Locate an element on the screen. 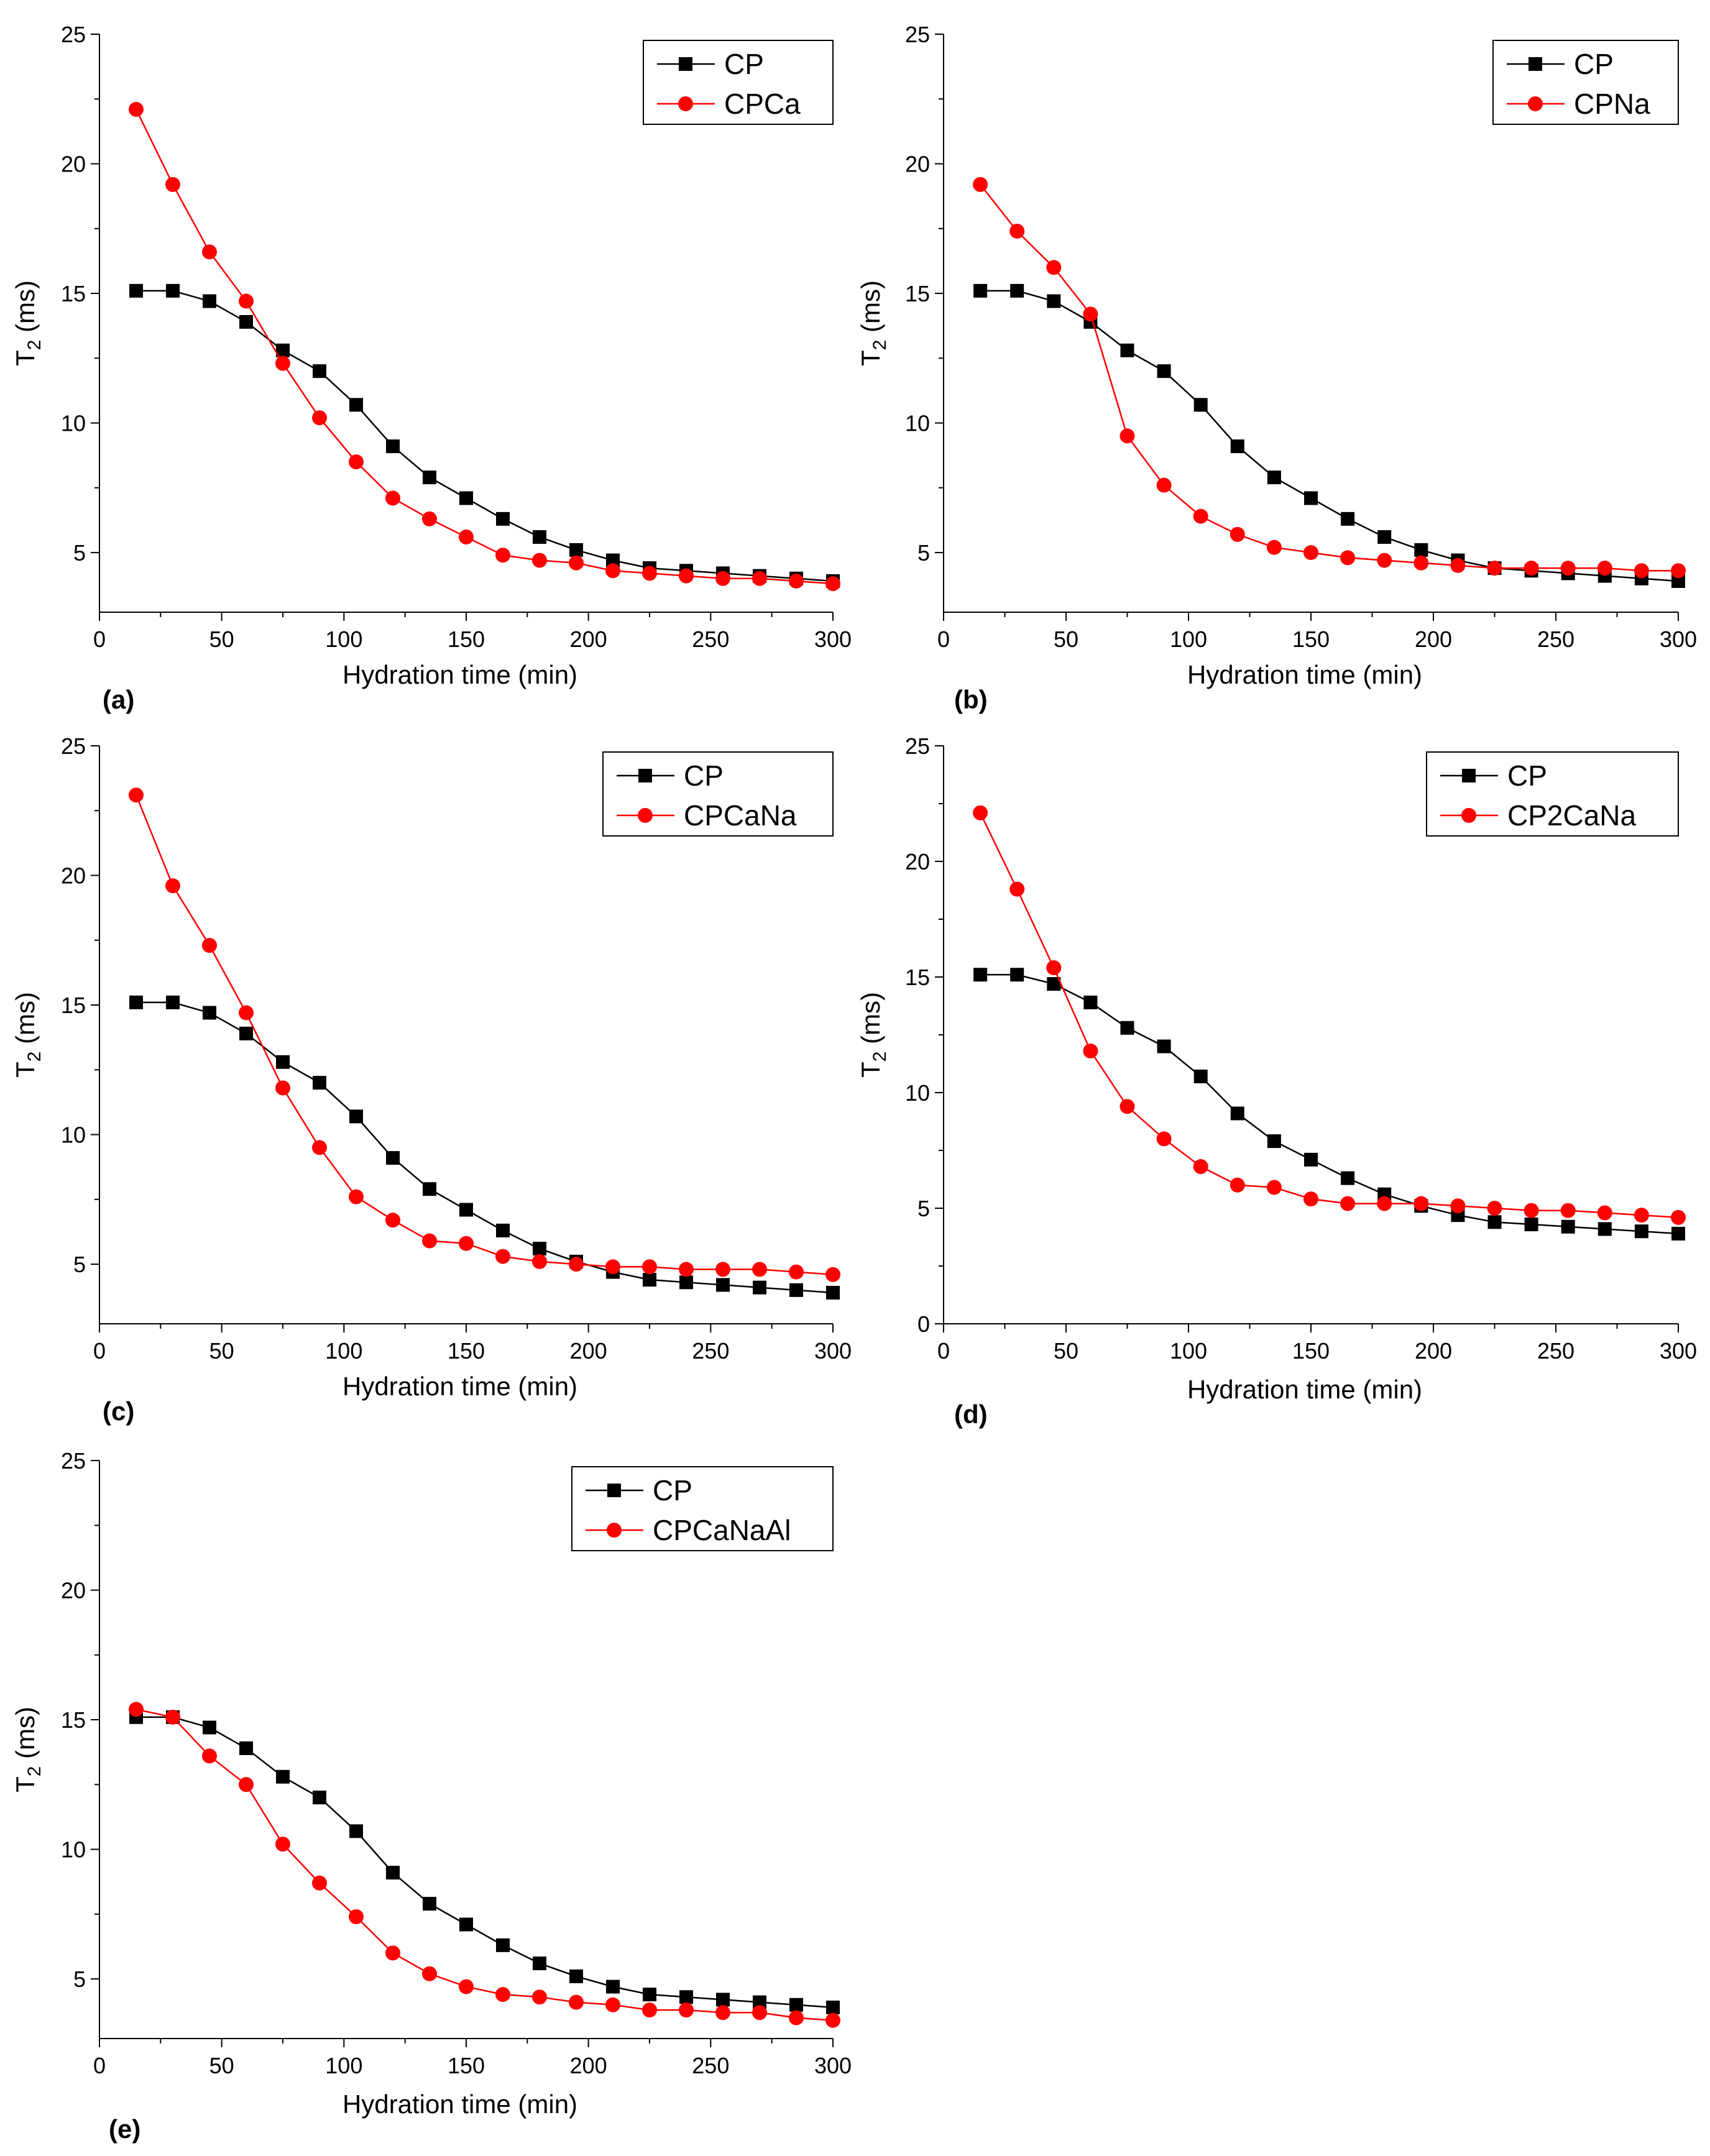 This screenshot has width=1710, height=2156. y-tick-label: 15 is located at coordinates (917, 978).